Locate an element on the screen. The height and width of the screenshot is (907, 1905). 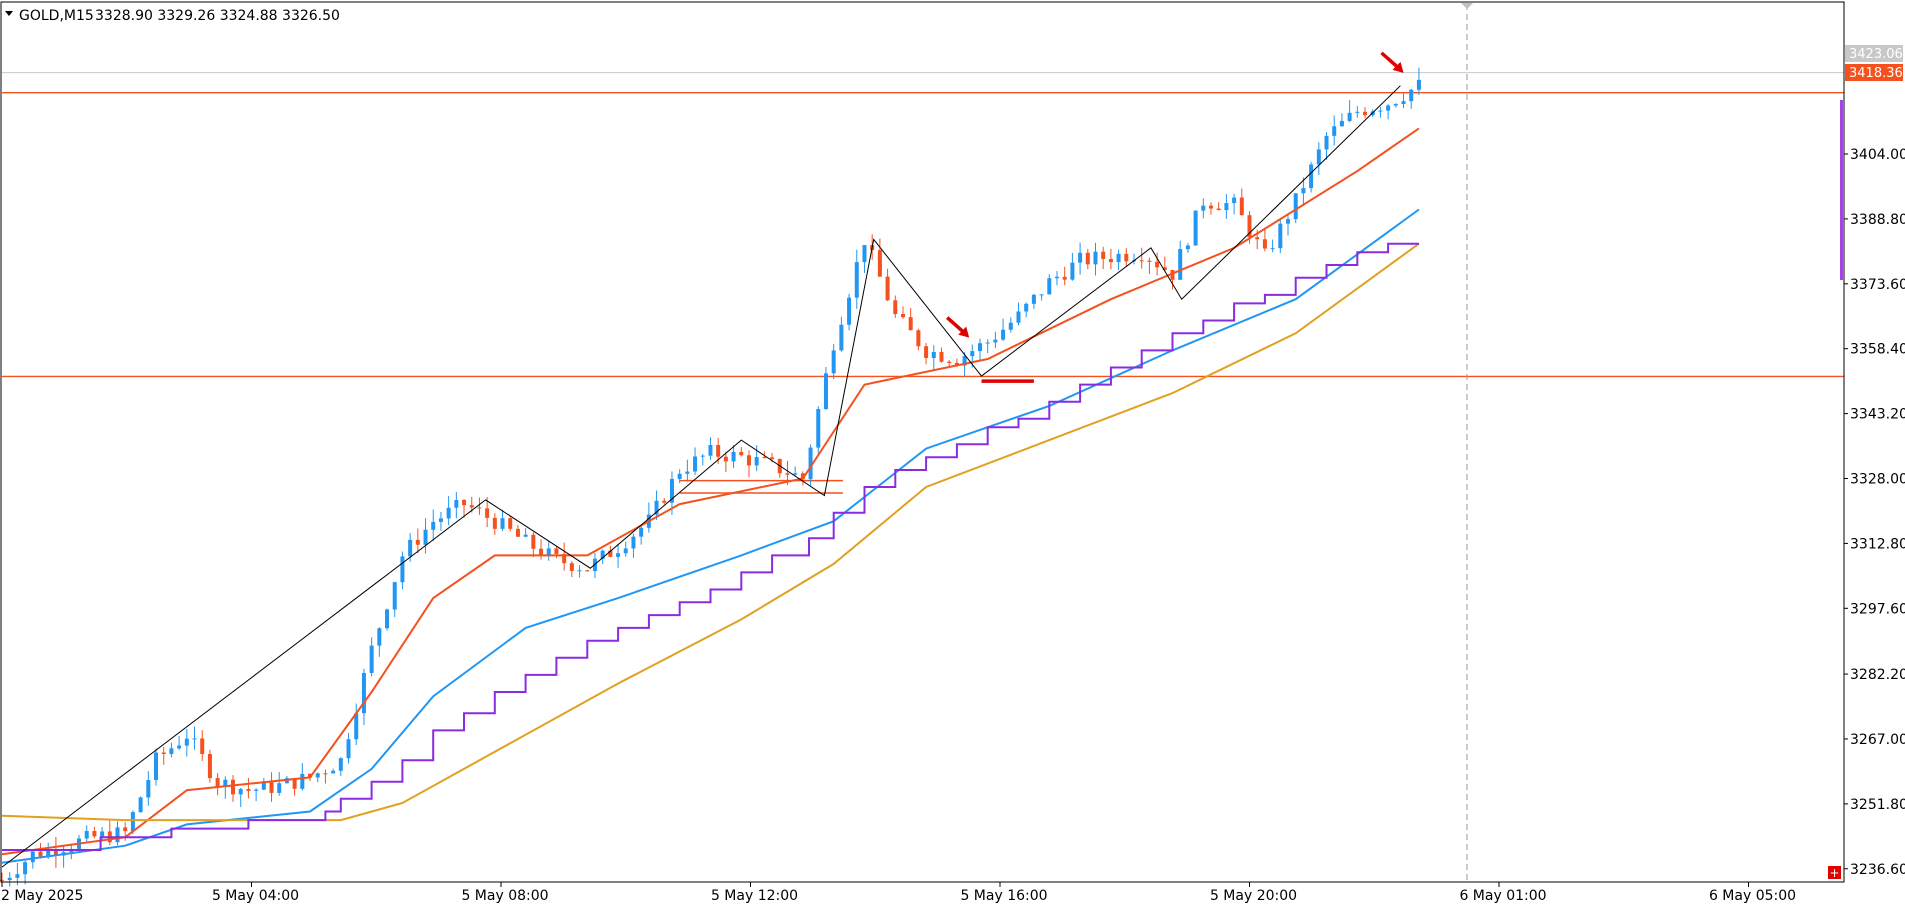
hline-price-tag-bg is located at coordinates (1874, 72).